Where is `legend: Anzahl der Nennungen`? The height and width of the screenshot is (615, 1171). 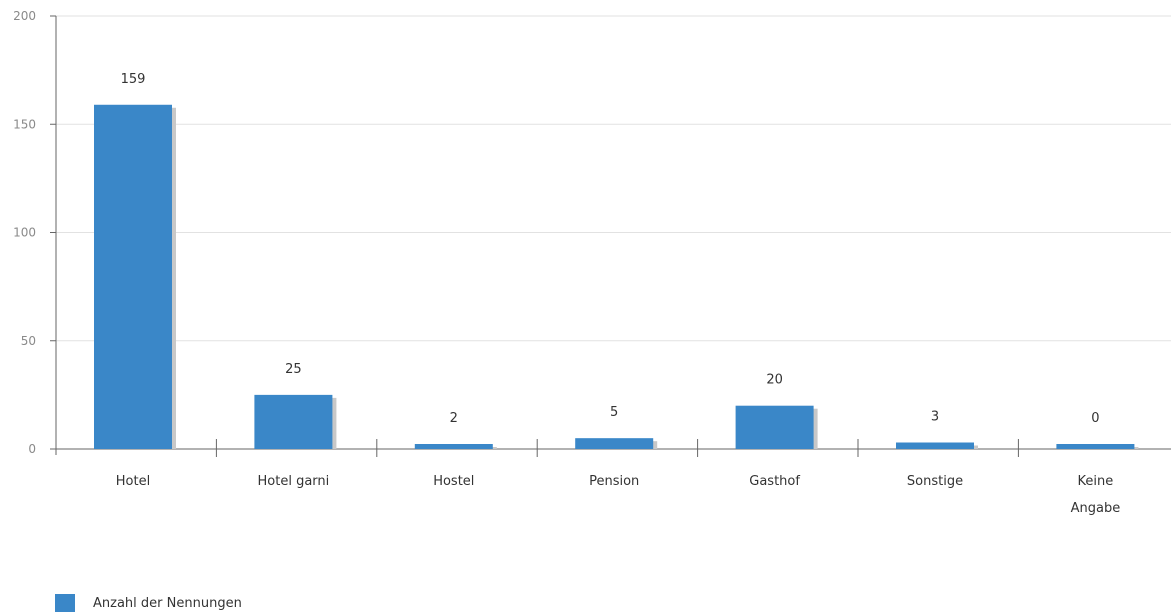
legend: Anzahl der Nennungen is located at coordinates (148, 603).